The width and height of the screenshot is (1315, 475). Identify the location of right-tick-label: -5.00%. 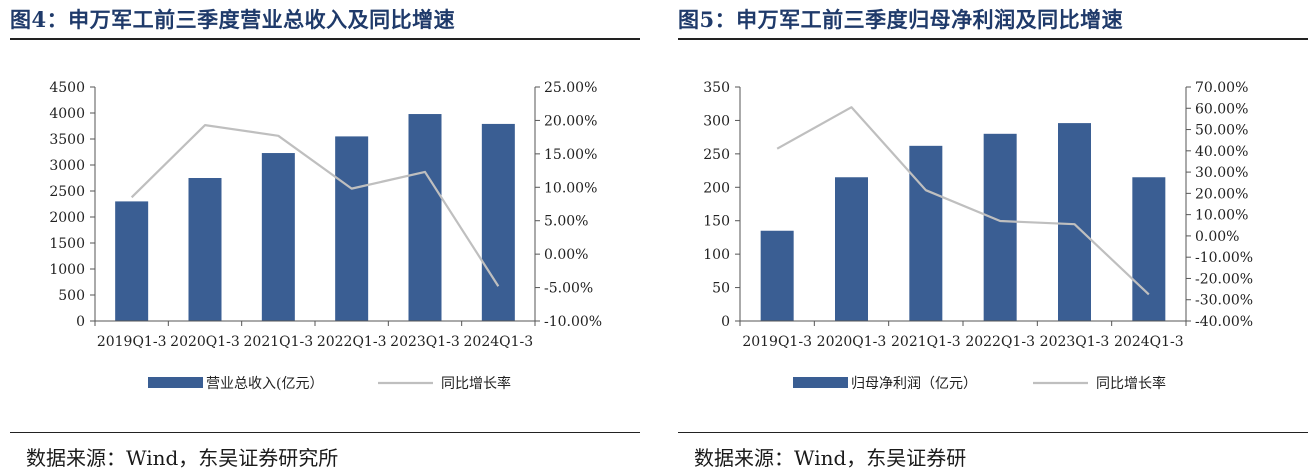
(568, 289).